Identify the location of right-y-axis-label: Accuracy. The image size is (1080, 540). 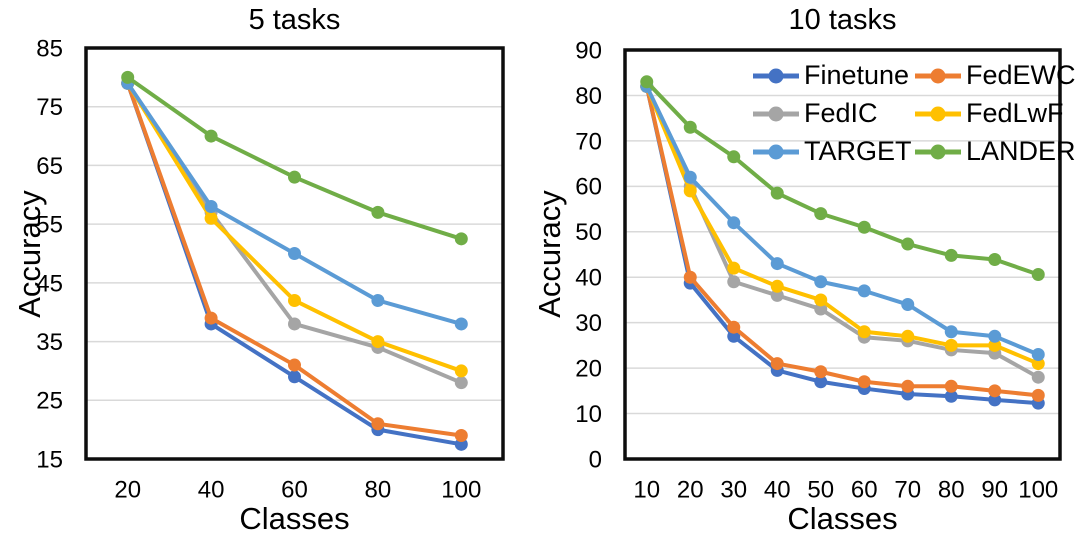
(549, 254).